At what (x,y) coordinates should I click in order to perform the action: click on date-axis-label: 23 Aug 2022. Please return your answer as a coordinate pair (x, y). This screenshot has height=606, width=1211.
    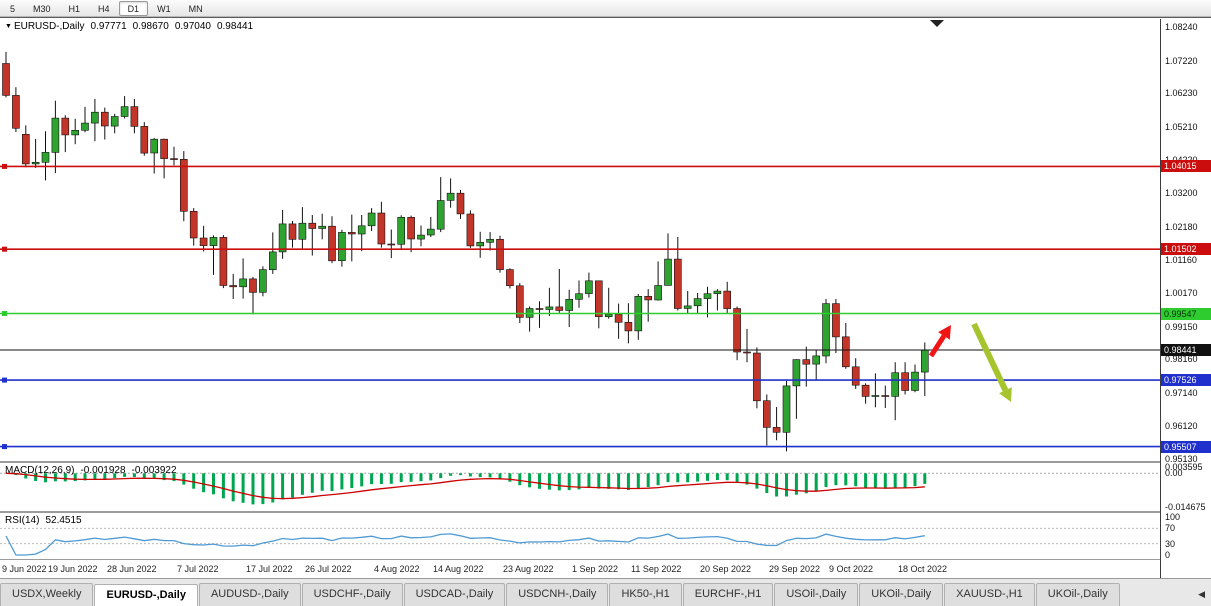
    Looking at the image, I should click on (528, 569).